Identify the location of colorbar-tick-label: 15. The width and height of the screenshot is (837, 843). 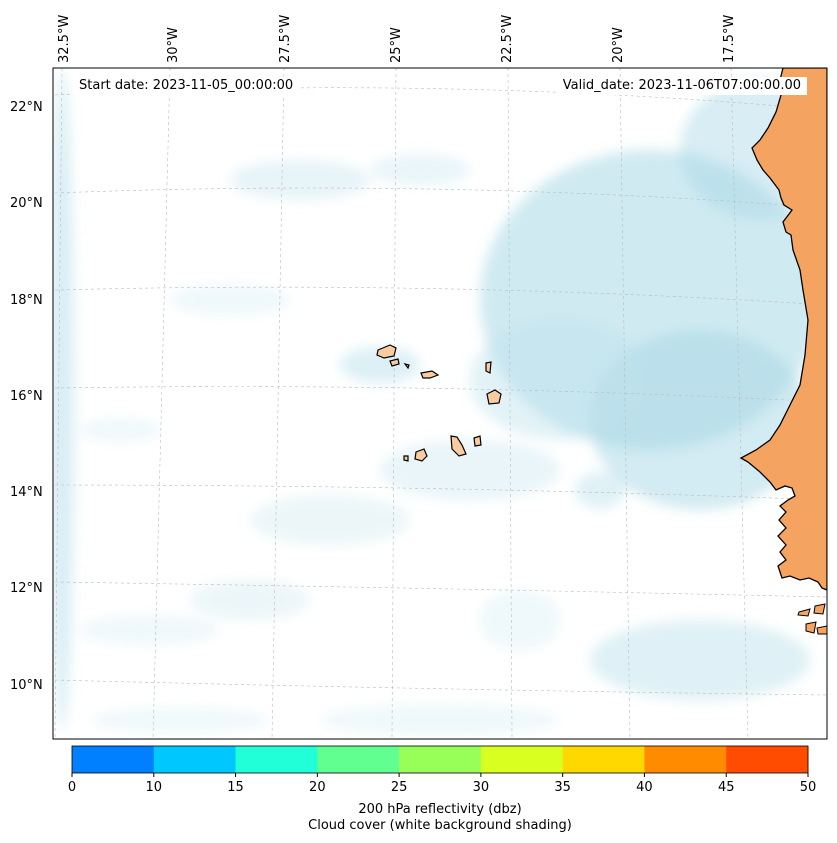
(235, 787).